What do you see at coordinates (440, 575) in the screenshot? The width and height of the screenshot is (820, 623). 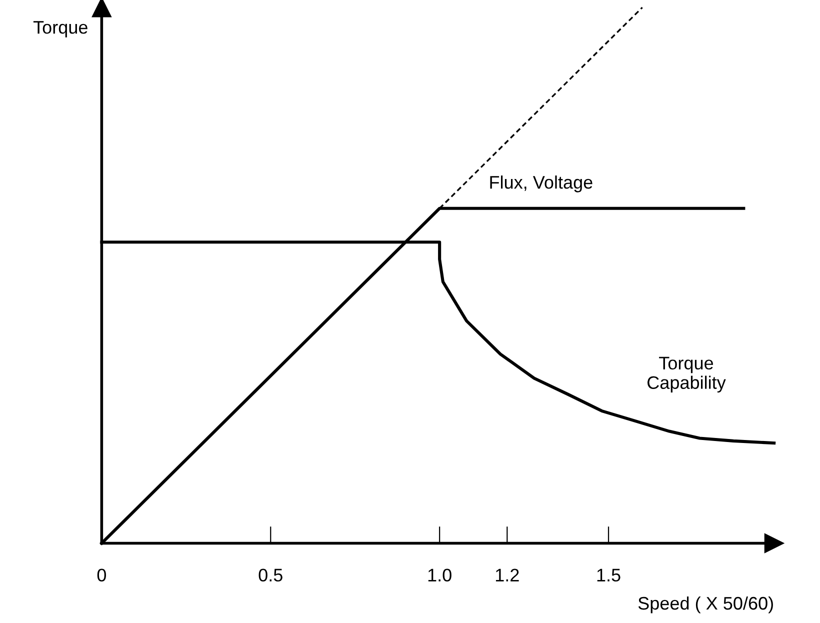 I see `x-tick-label: 1.0` at bounding box center [440, 575].